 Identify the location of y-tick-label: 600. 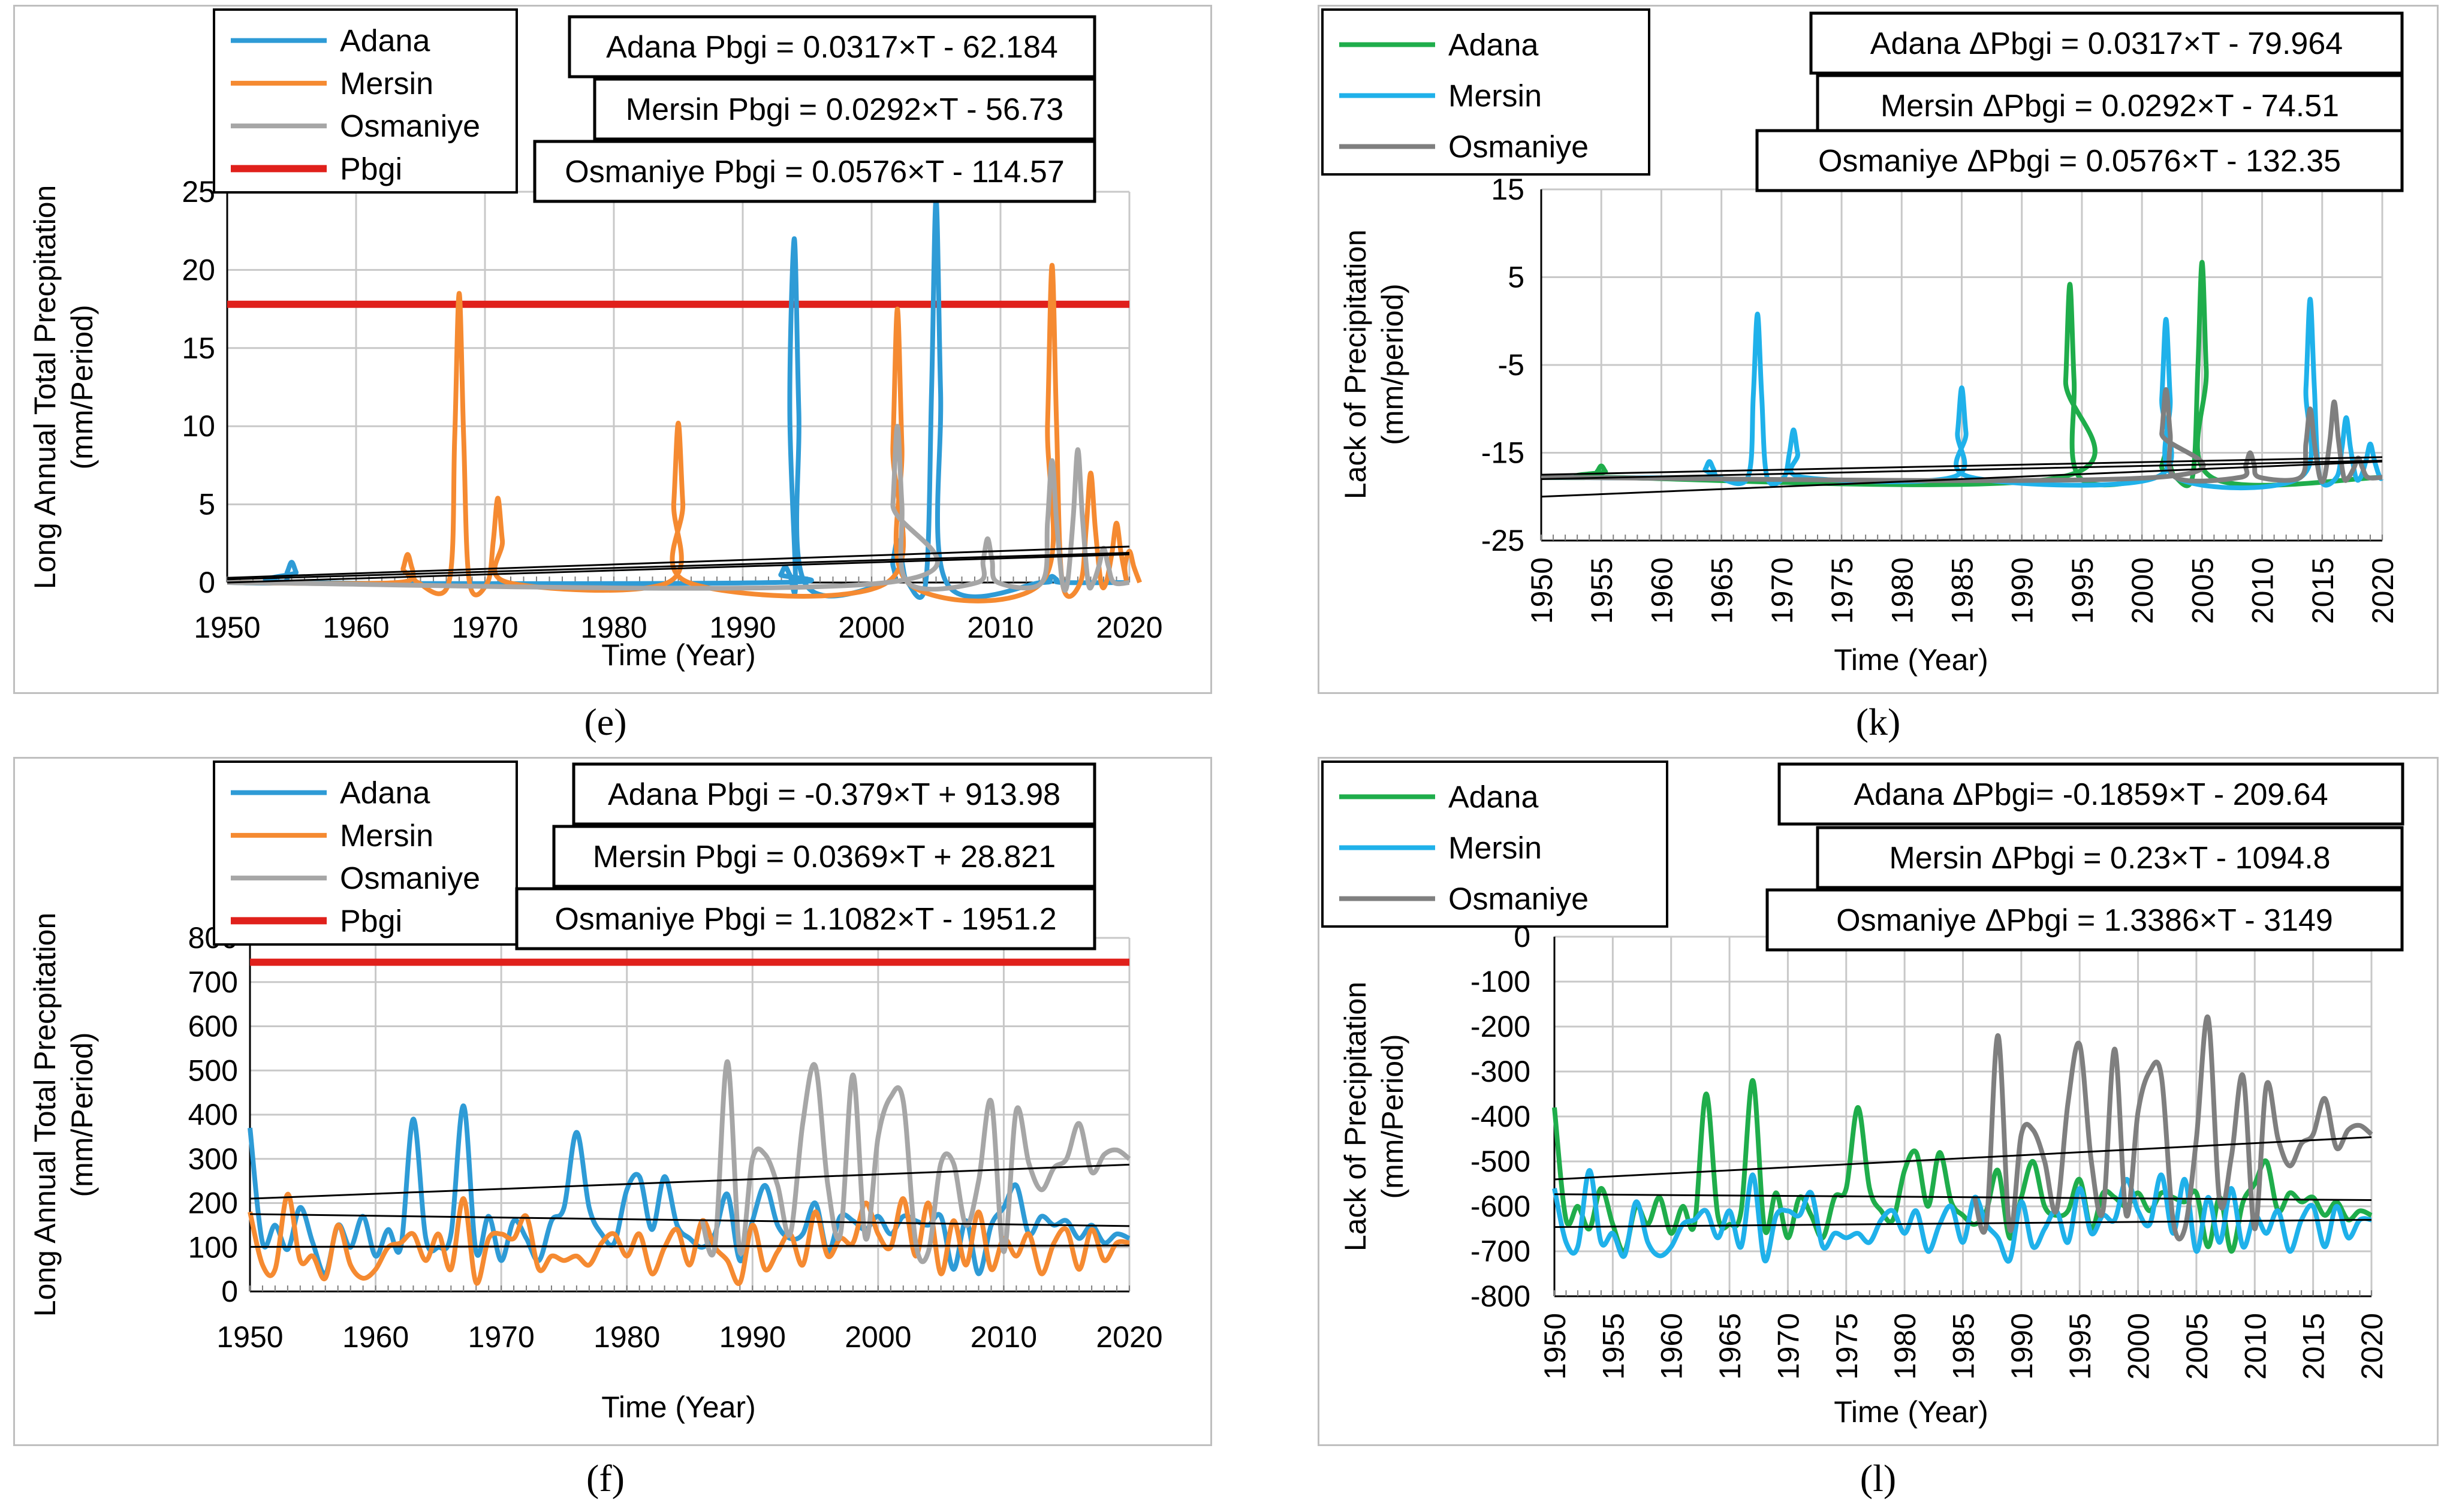
(213, 1026).